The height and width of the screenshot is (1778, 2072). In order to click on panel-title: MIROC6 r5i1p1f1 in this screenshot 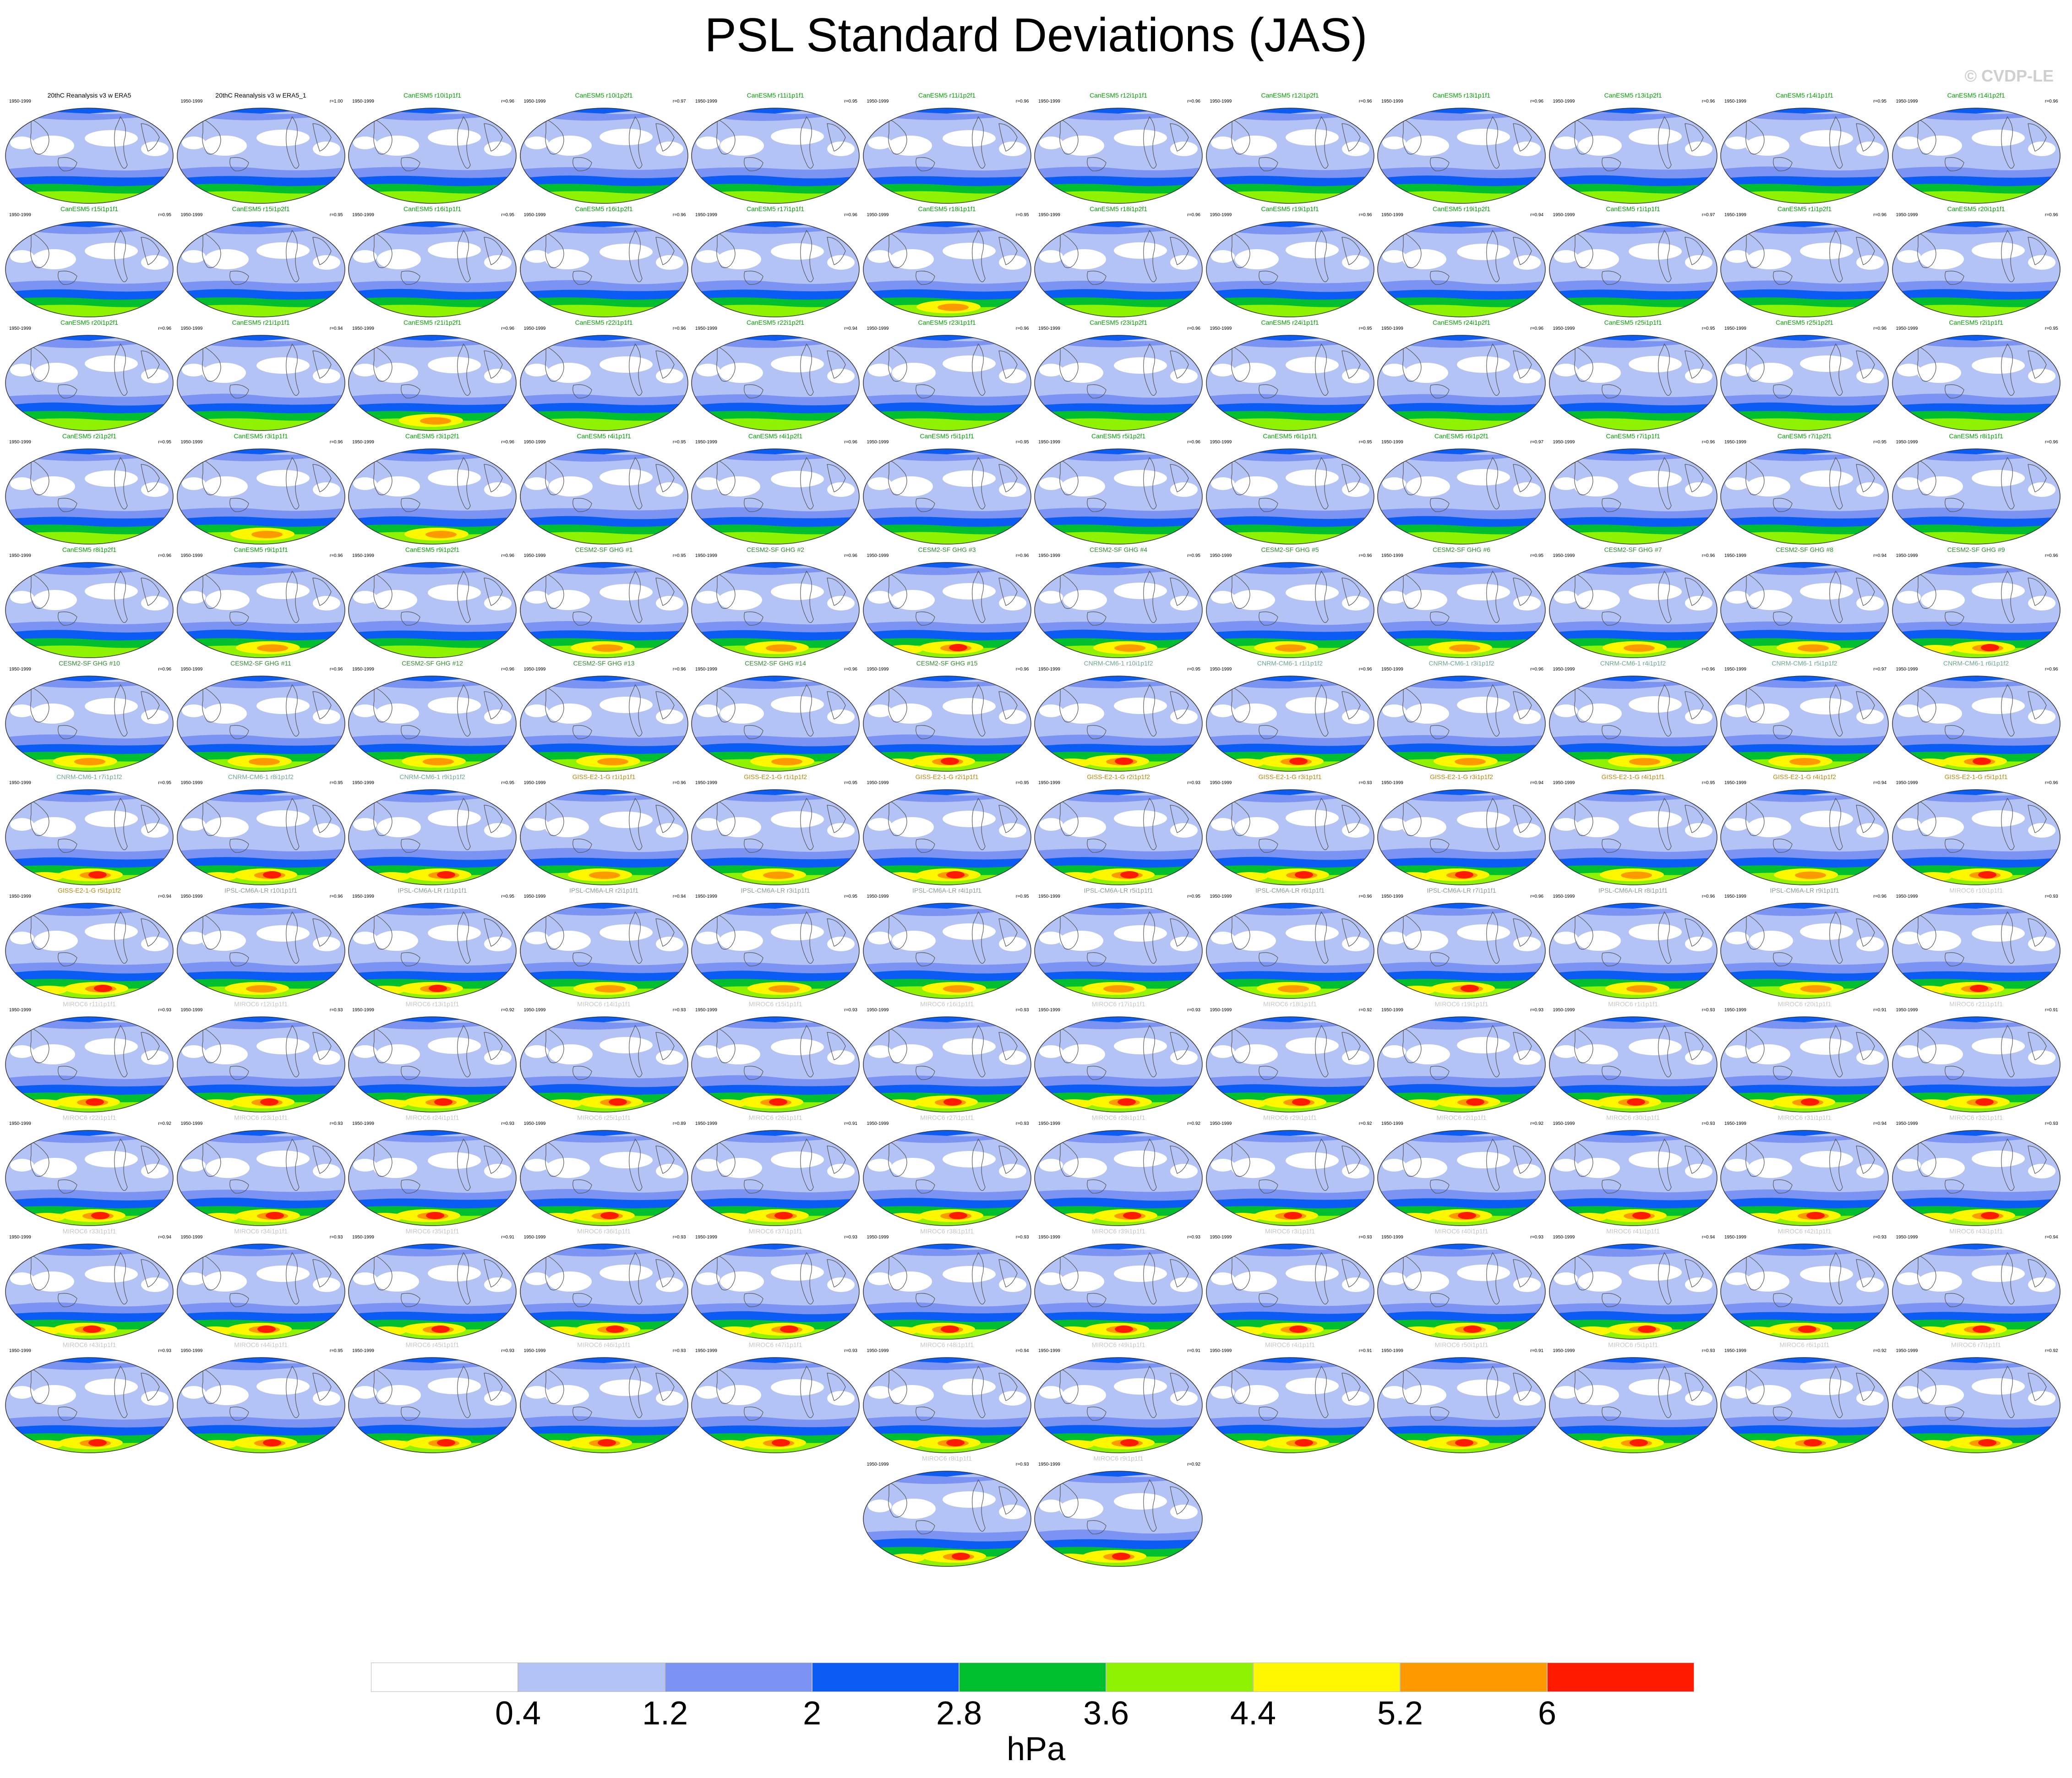, I will do `click(1633, 1344)`.